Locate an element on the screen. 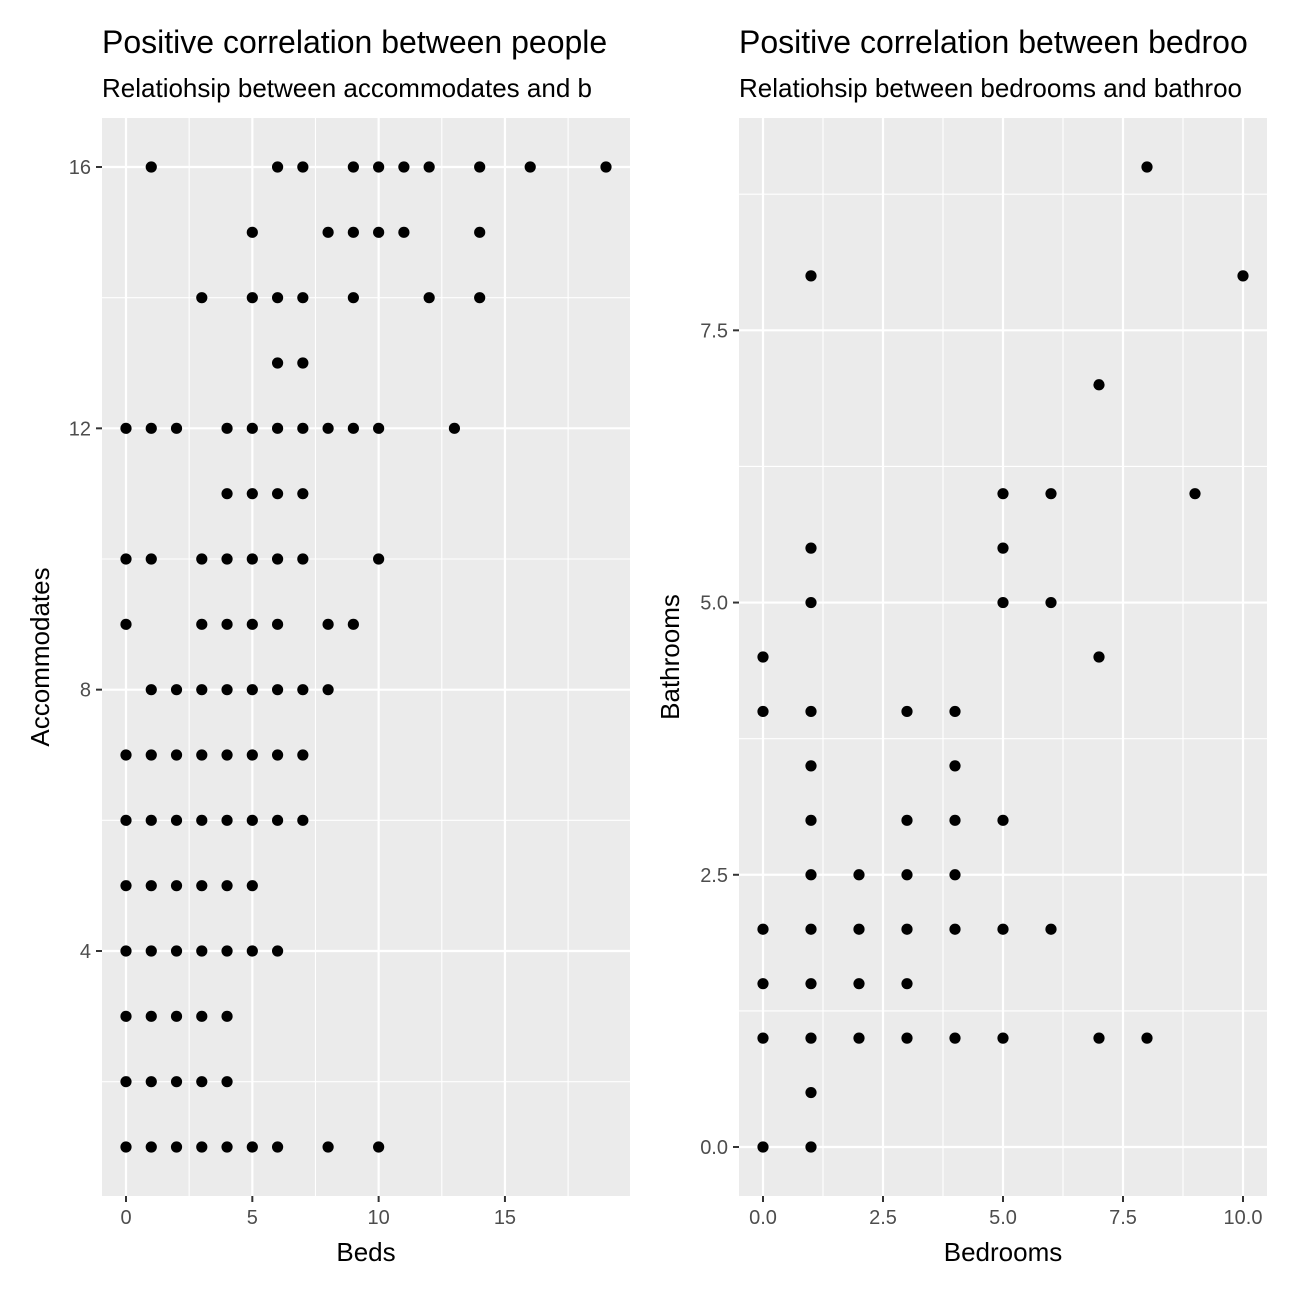 The width and height of the screenshot is (1296, 1296). chart-title: Positive correlation between people is located at coordinates (355, 42).